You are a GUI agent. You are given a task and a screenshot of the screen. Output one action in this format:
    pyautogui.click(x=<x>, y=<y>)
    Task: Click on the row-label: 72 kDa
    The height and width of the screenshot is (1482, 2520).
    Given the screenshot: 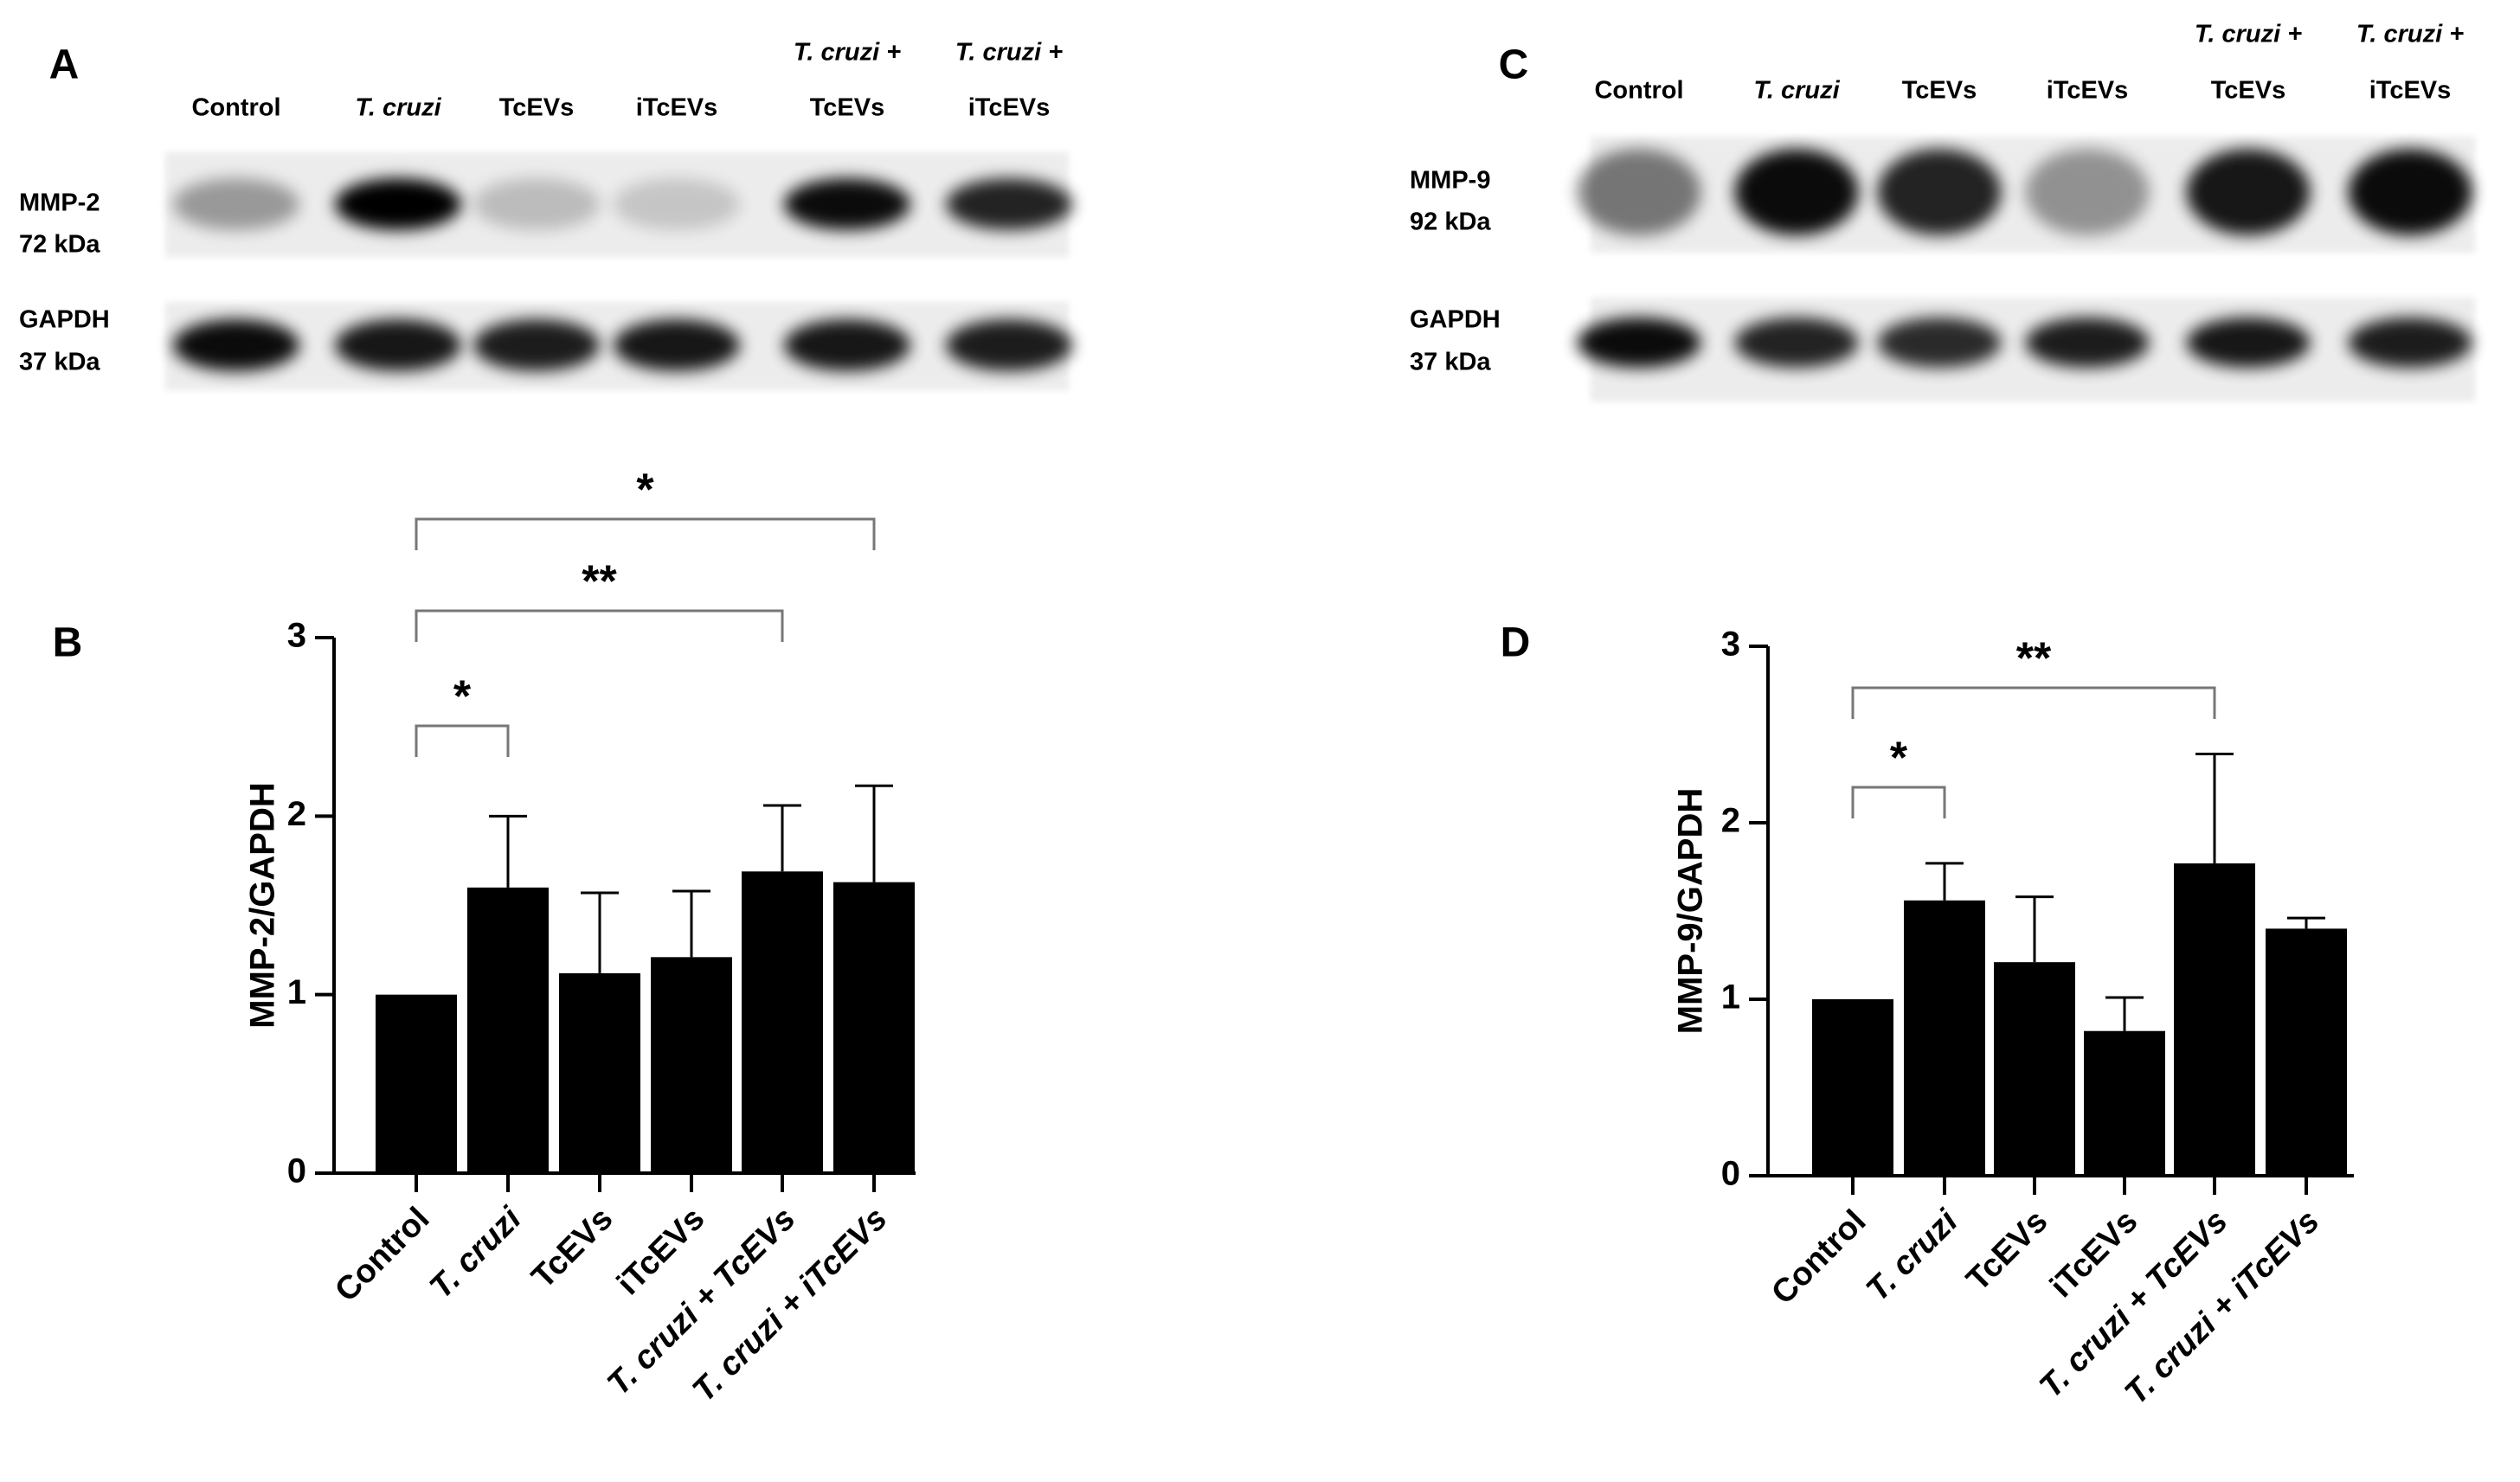 What is the action you would take?
    pyautogui.click(x=59, y=245)
    